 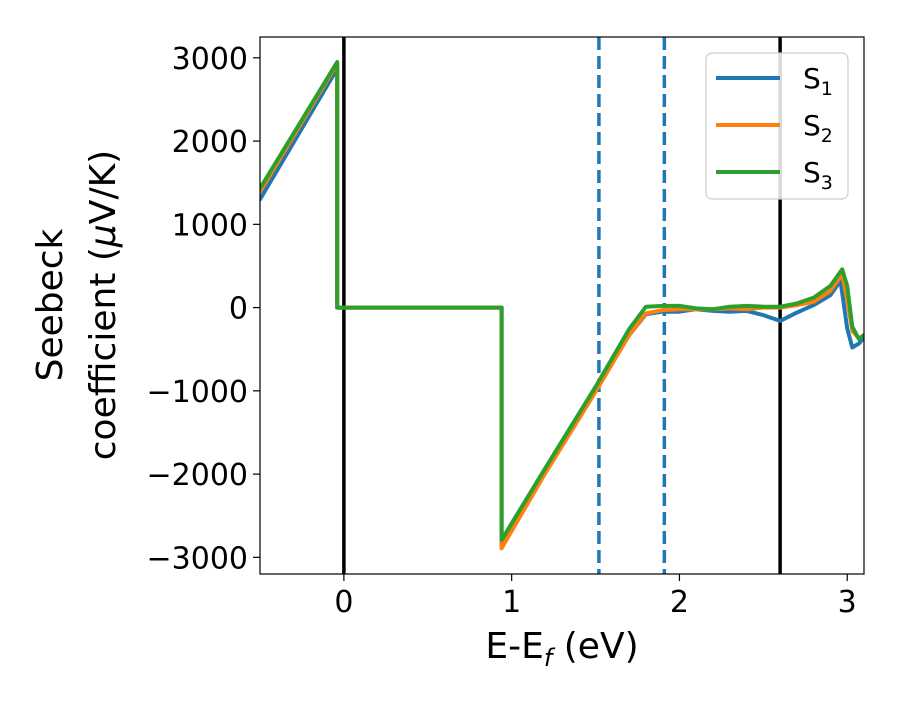 I want to click on legend-label-s3: S3, so click(x=818, y=175).